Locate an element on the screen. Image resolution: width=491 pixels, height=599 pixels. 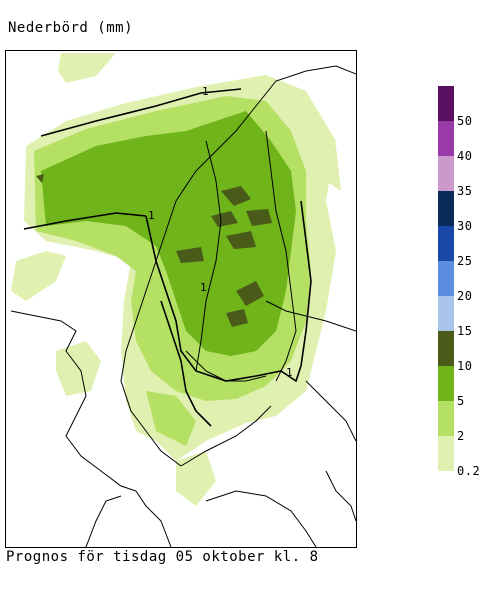
precip-zone-very-heavy is located at coordinates (154, 250).